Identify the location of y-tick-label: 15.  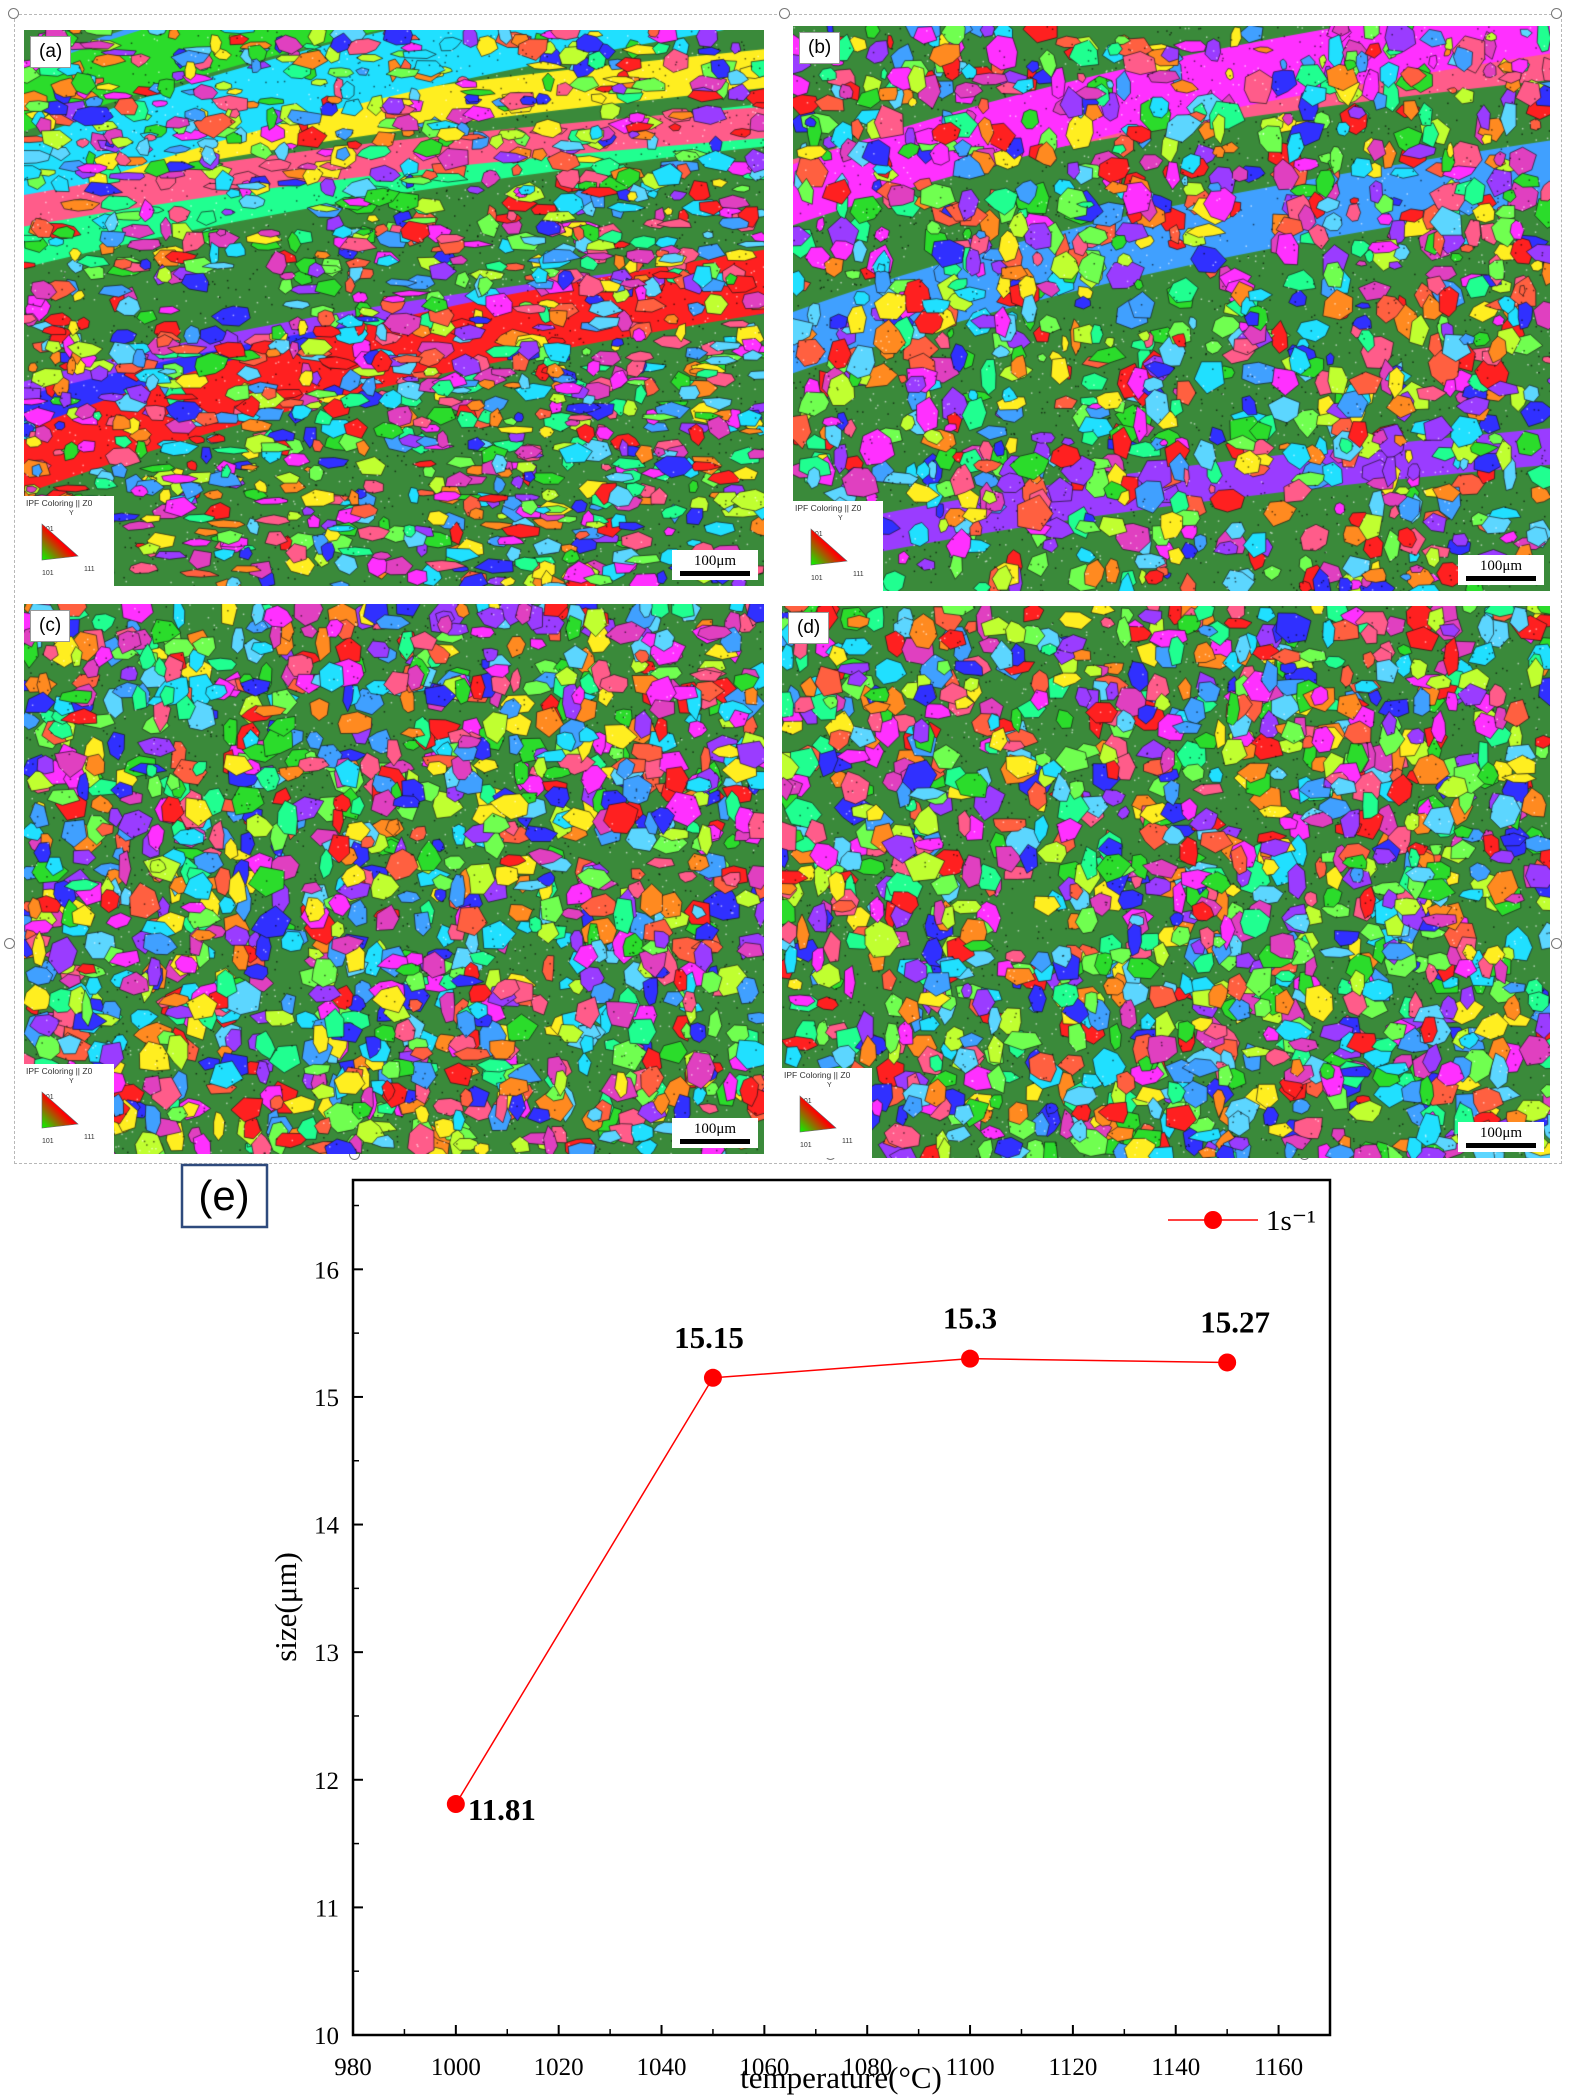
(326, 1398).